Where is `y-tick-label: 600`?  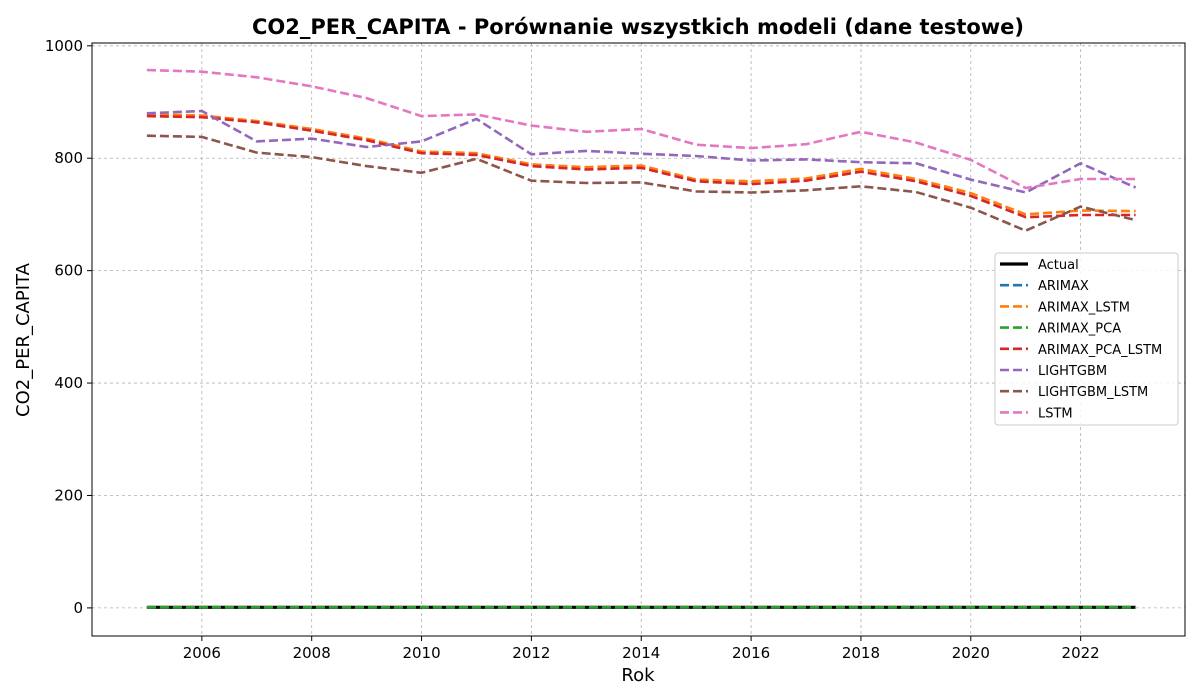 y-tick-label: 600 is located at coordinates (68, 271).